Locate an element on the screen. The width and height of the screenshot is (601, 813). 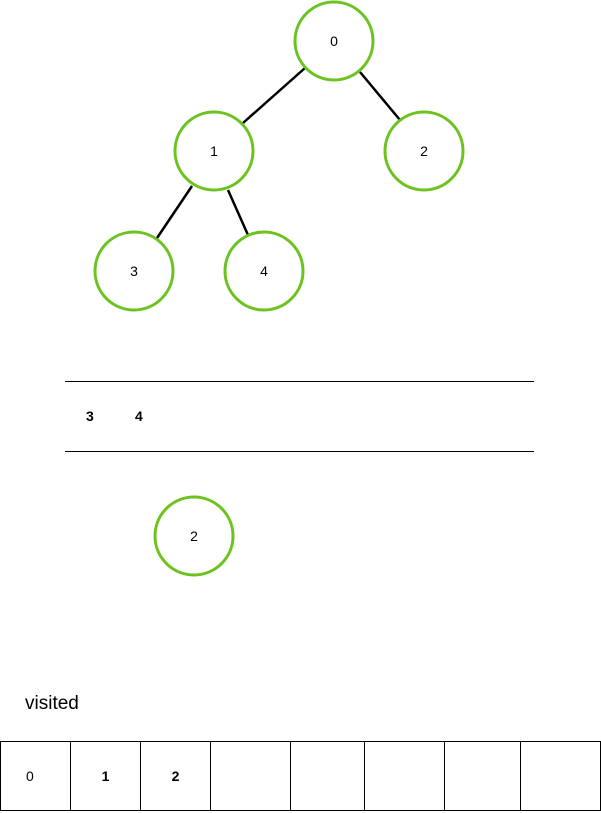
visited-label: visited is located at coordinates (52, 703).